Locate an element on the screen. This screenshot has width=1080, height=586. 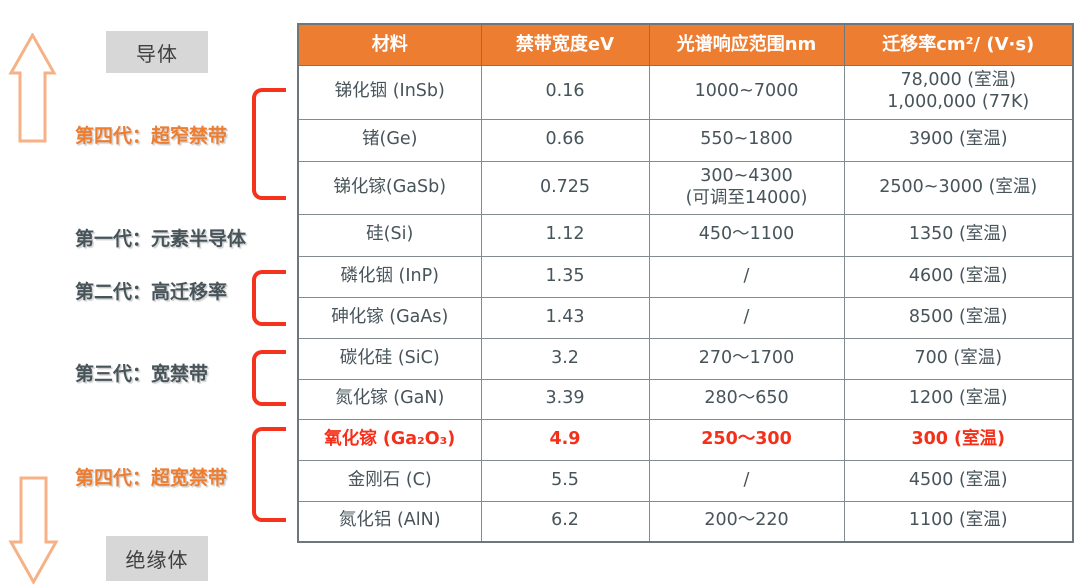
cell-material: 金刚石 (C) is located at coordinates (389, 480).